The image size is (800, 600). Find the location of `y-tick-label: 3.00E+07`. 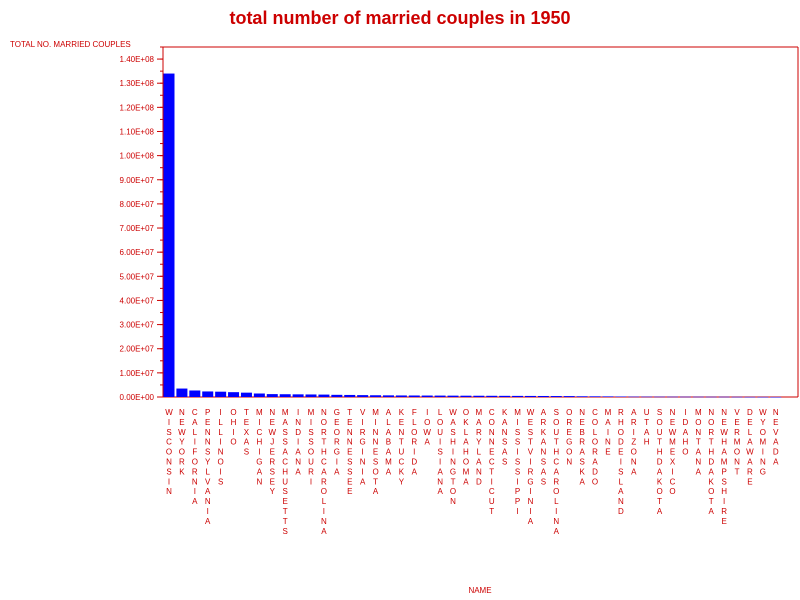

y-tick-label: 3.00E+07 is located at coordinates (137, 325).